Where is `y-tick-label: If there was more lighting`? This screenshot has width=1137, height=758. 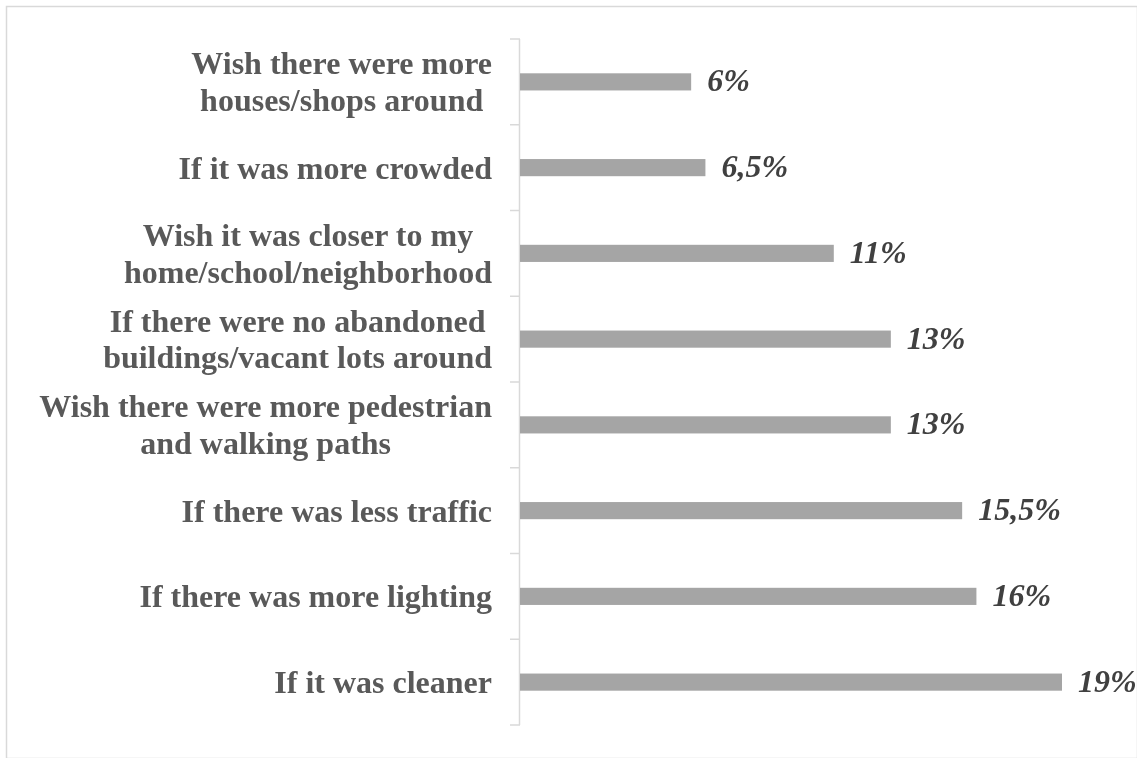
y-tick-label: If there was more lighting is located at coordinates (315, 596).